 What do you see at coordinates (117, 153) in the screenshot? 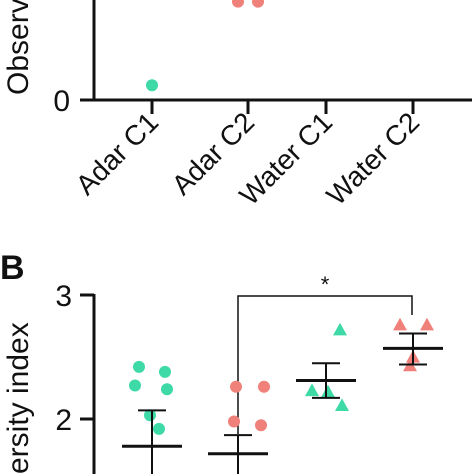
I see `panel-a-x-tick-label-0: Adar C1` at bounding box center [117, 153].